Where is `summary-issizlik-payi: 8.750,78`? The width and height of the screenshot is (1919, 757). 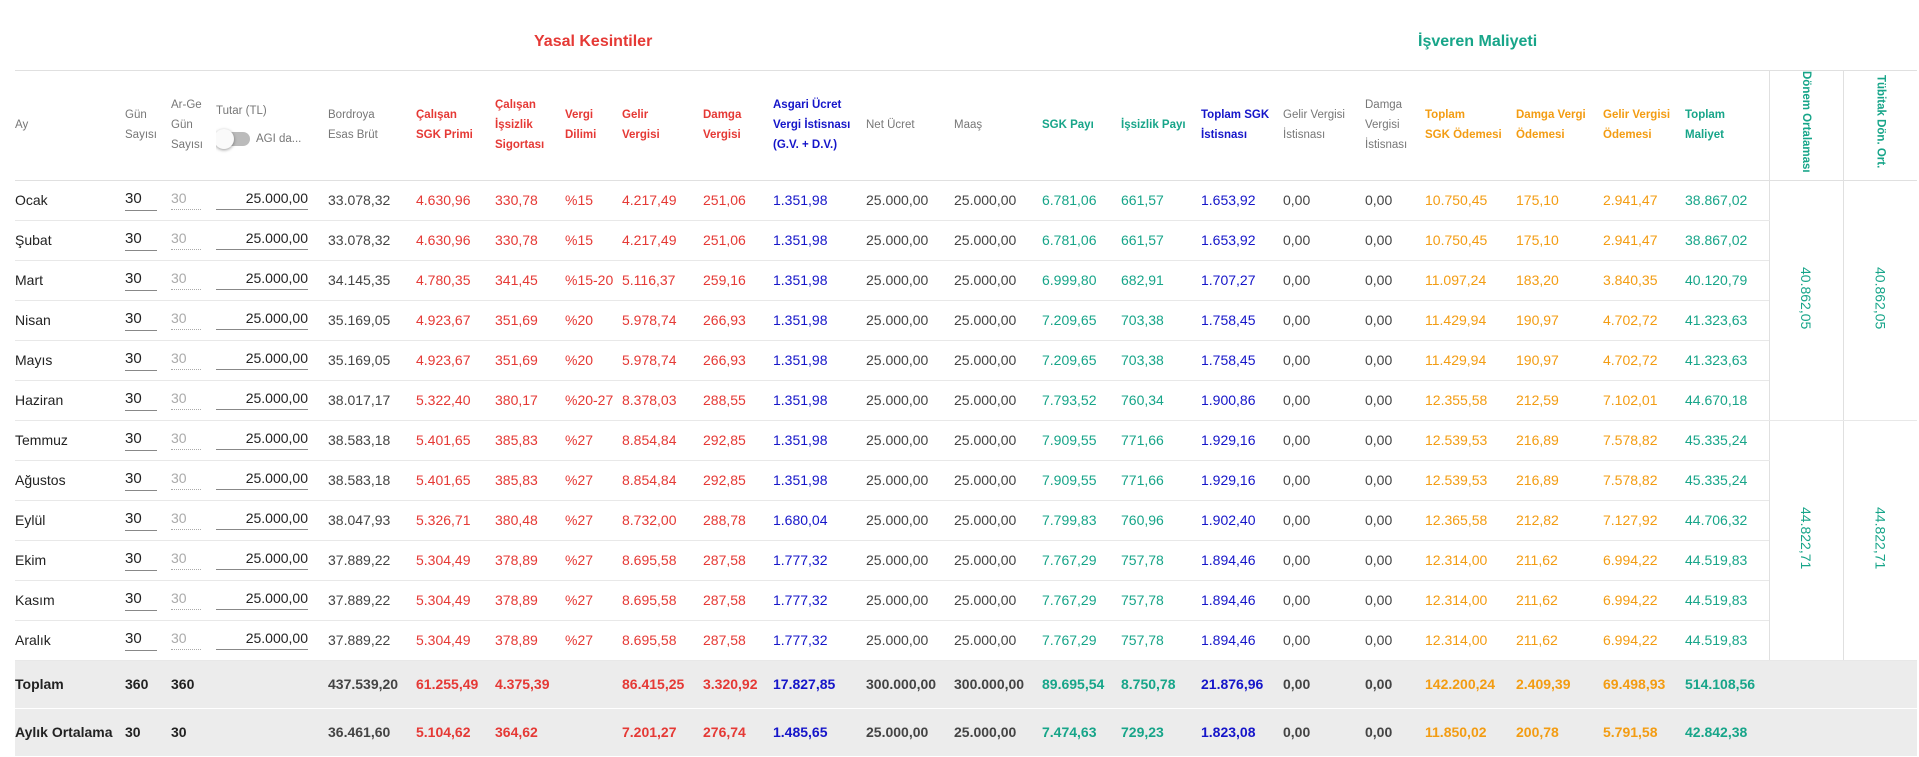
summary-issizlik-payi: 8.750,78 is located at coordinates (1161, 684).